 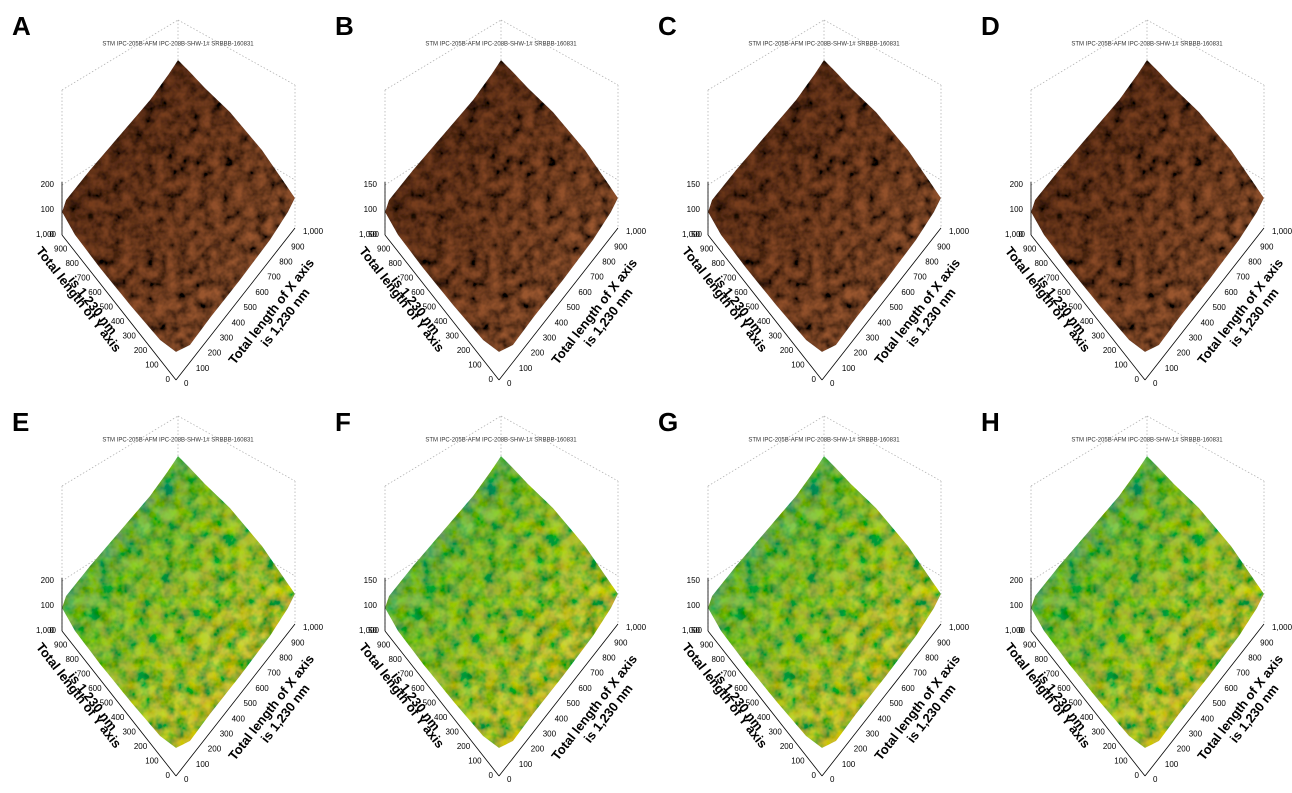 What do you see at coordinates (667, 26) in the screenshot?
I see `panel-label: C` at bounding box center [667, 26].